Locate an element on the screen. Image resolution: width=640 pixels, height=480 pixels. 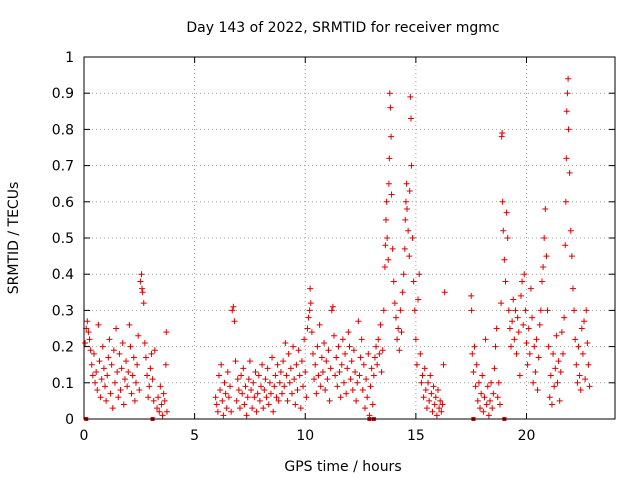
y-tick-label: 0.9 is located at coordinates (63, 94).